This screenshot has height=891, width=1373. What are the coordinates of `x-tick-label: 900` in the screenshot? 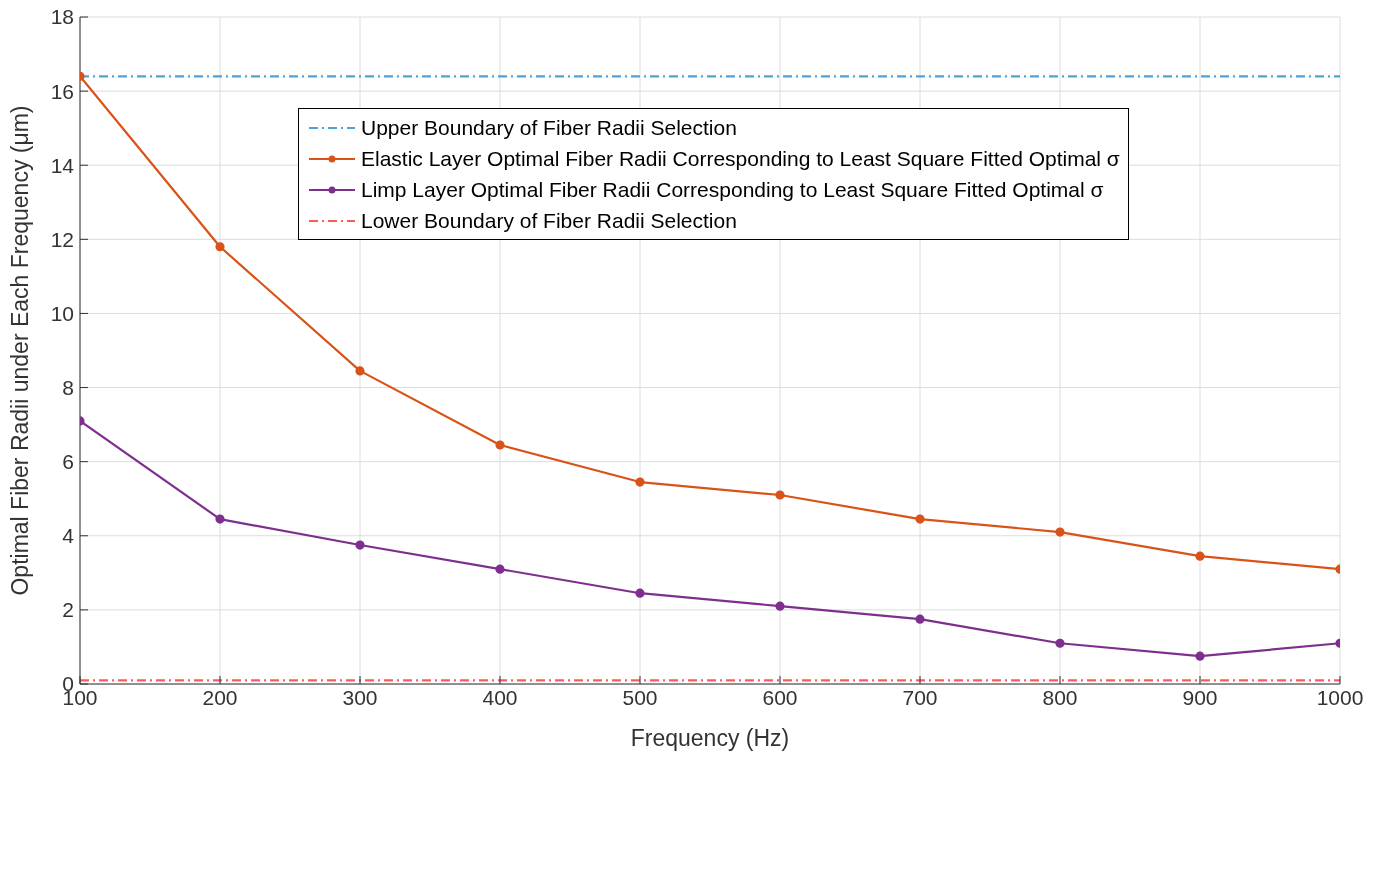 It's located at (1200, 697).